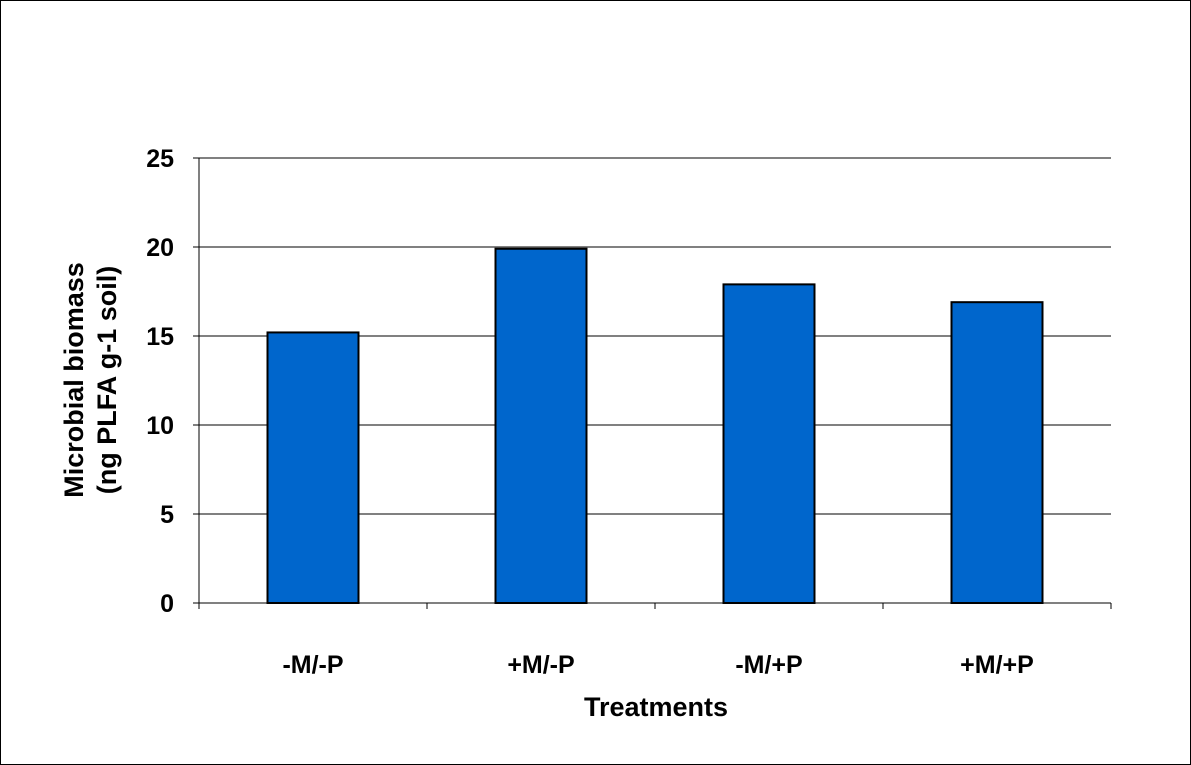  I want to click on x-tick-label: +M/+P, so click(997, 665).